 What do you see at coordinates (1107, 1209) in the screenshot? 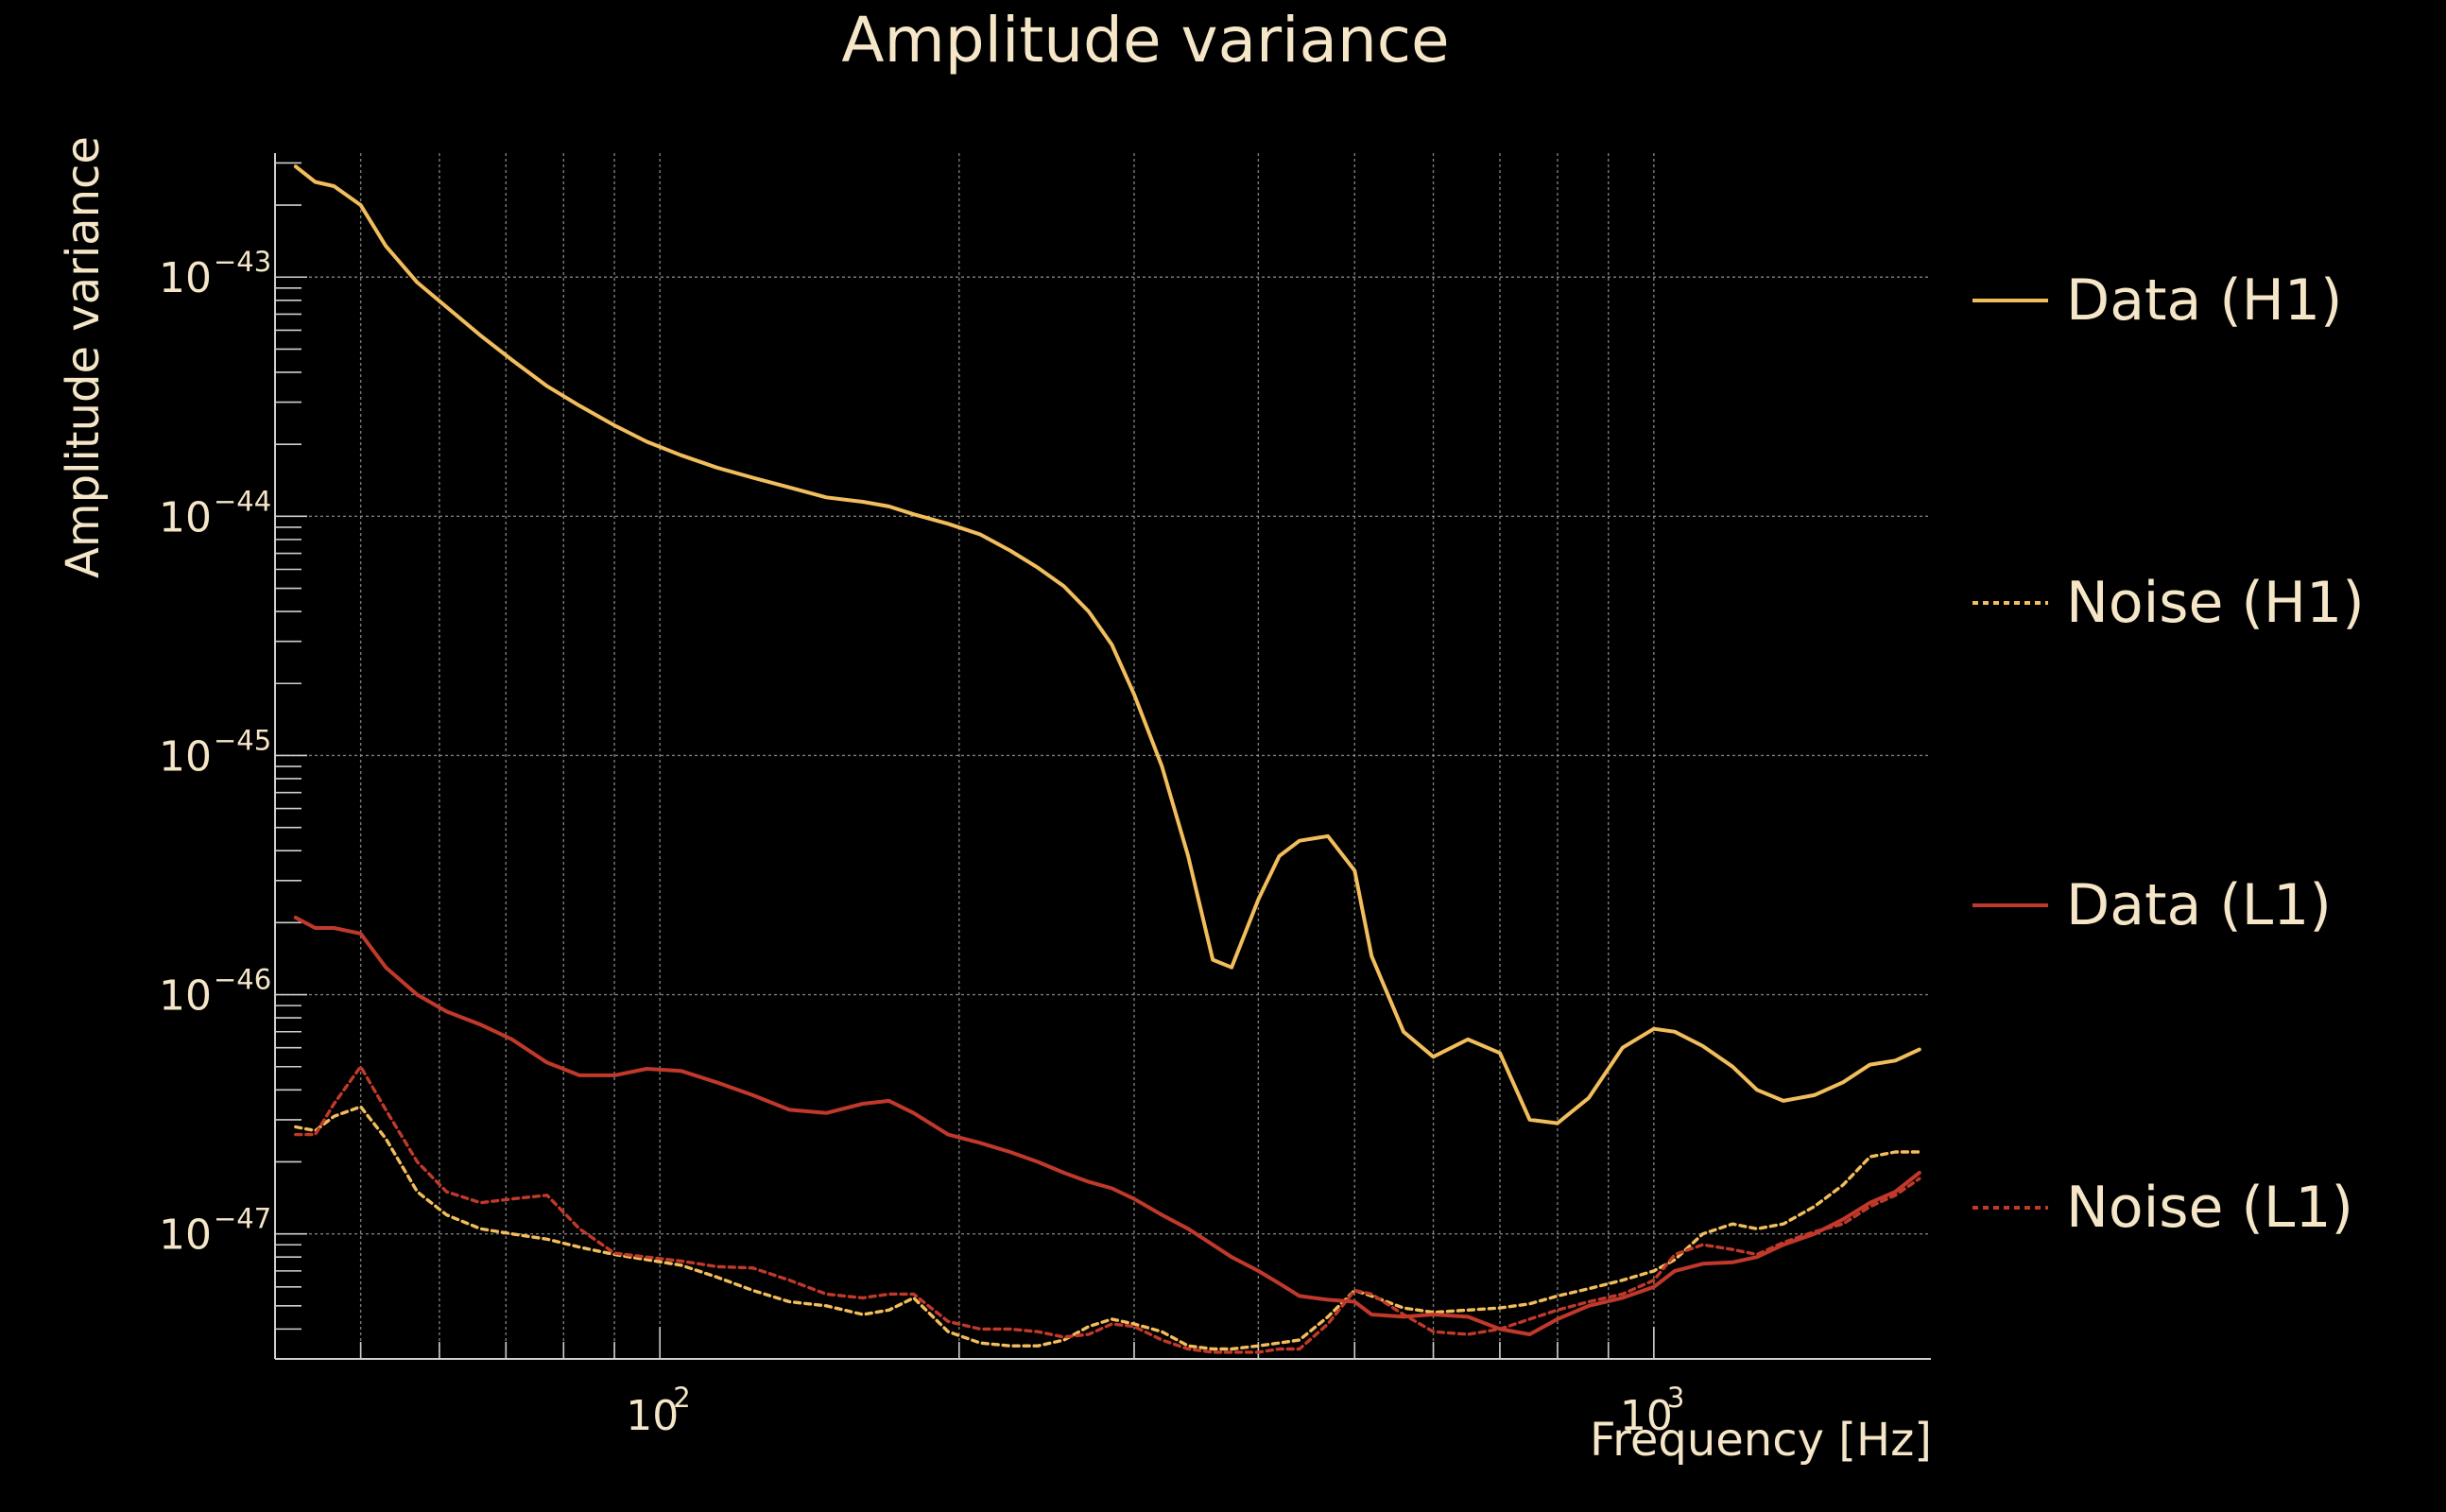
I see `series-line-noise-l1` at bounding box center [1107, 1209].